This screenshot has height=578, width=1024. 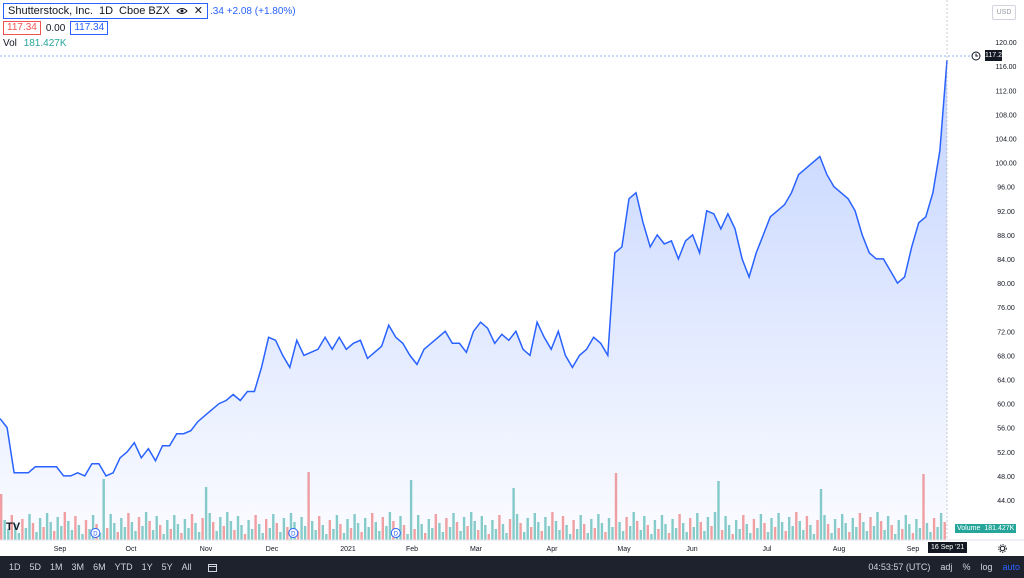 I want to click on time-axis: Sep Oct Nov Dec 2021 Feb Mar Apr May Jun Jul Aug Sep, so click(x=487, y=549).